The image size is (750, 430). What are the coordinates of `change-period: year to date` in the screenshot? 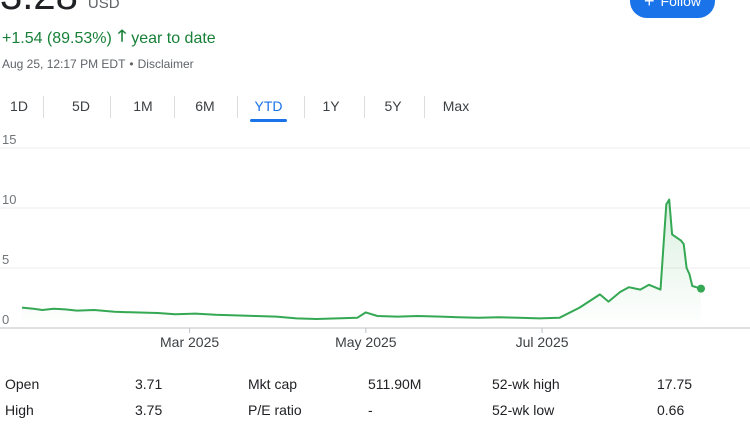 It's located at (173, 38).